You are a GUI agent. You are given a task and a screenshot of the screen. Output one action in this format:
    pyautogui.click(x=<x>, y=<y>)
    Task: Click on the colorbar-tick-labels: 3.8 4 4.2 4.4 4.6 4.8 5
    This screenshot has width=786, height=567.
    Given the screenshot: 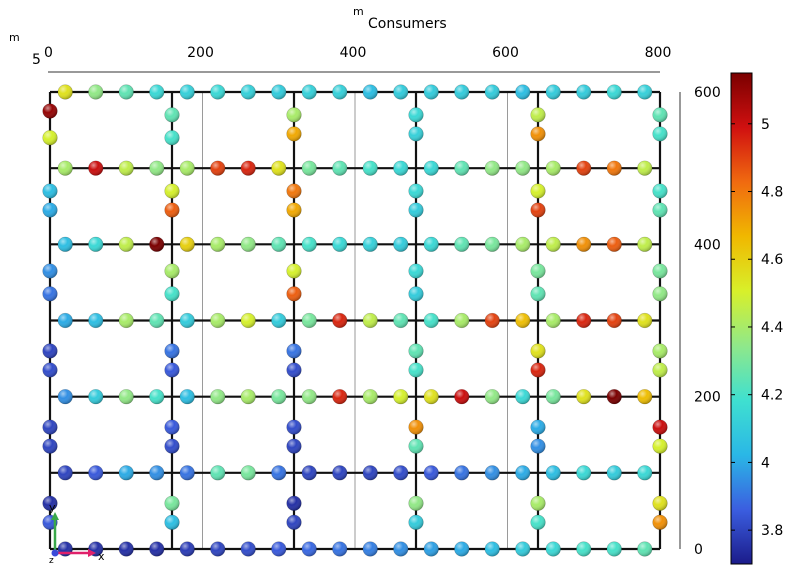 What is the action you would take?
    pyautogui.click(x=757, y=328)
    